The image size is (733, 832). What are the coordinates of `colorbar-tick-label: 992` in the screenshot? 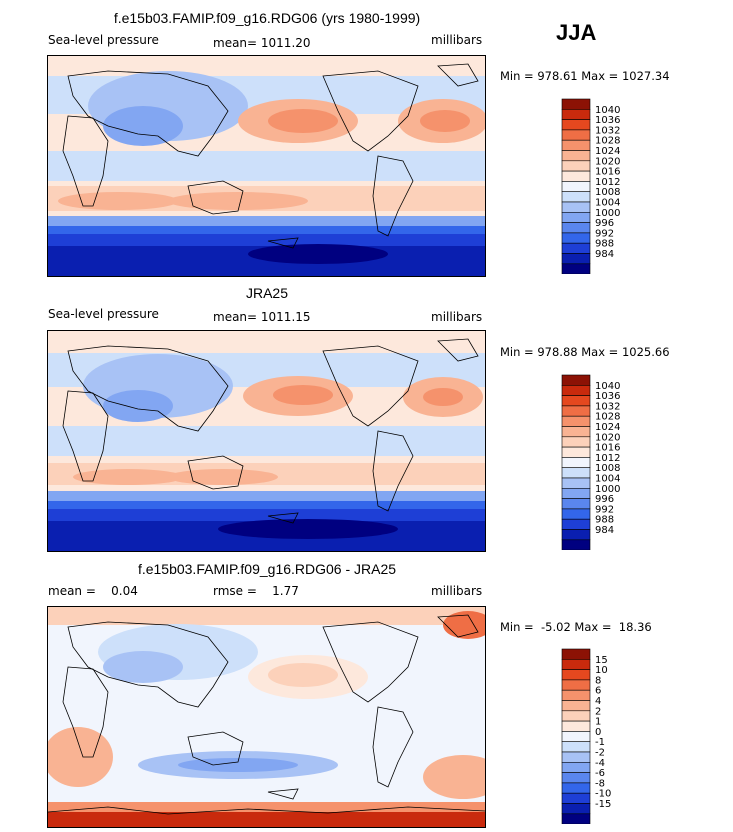 It's located at (604, 509).